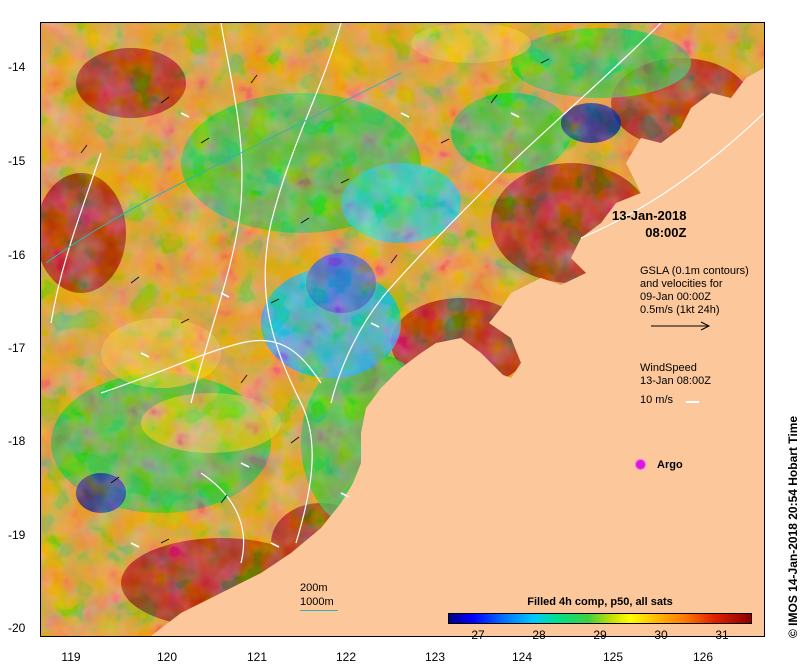 This screenshot has width=809, height=672. What do you see at coordinates (223, 168) in the screenshot?
I see `bathymetry-1000m` at bounding box center [223, 168].